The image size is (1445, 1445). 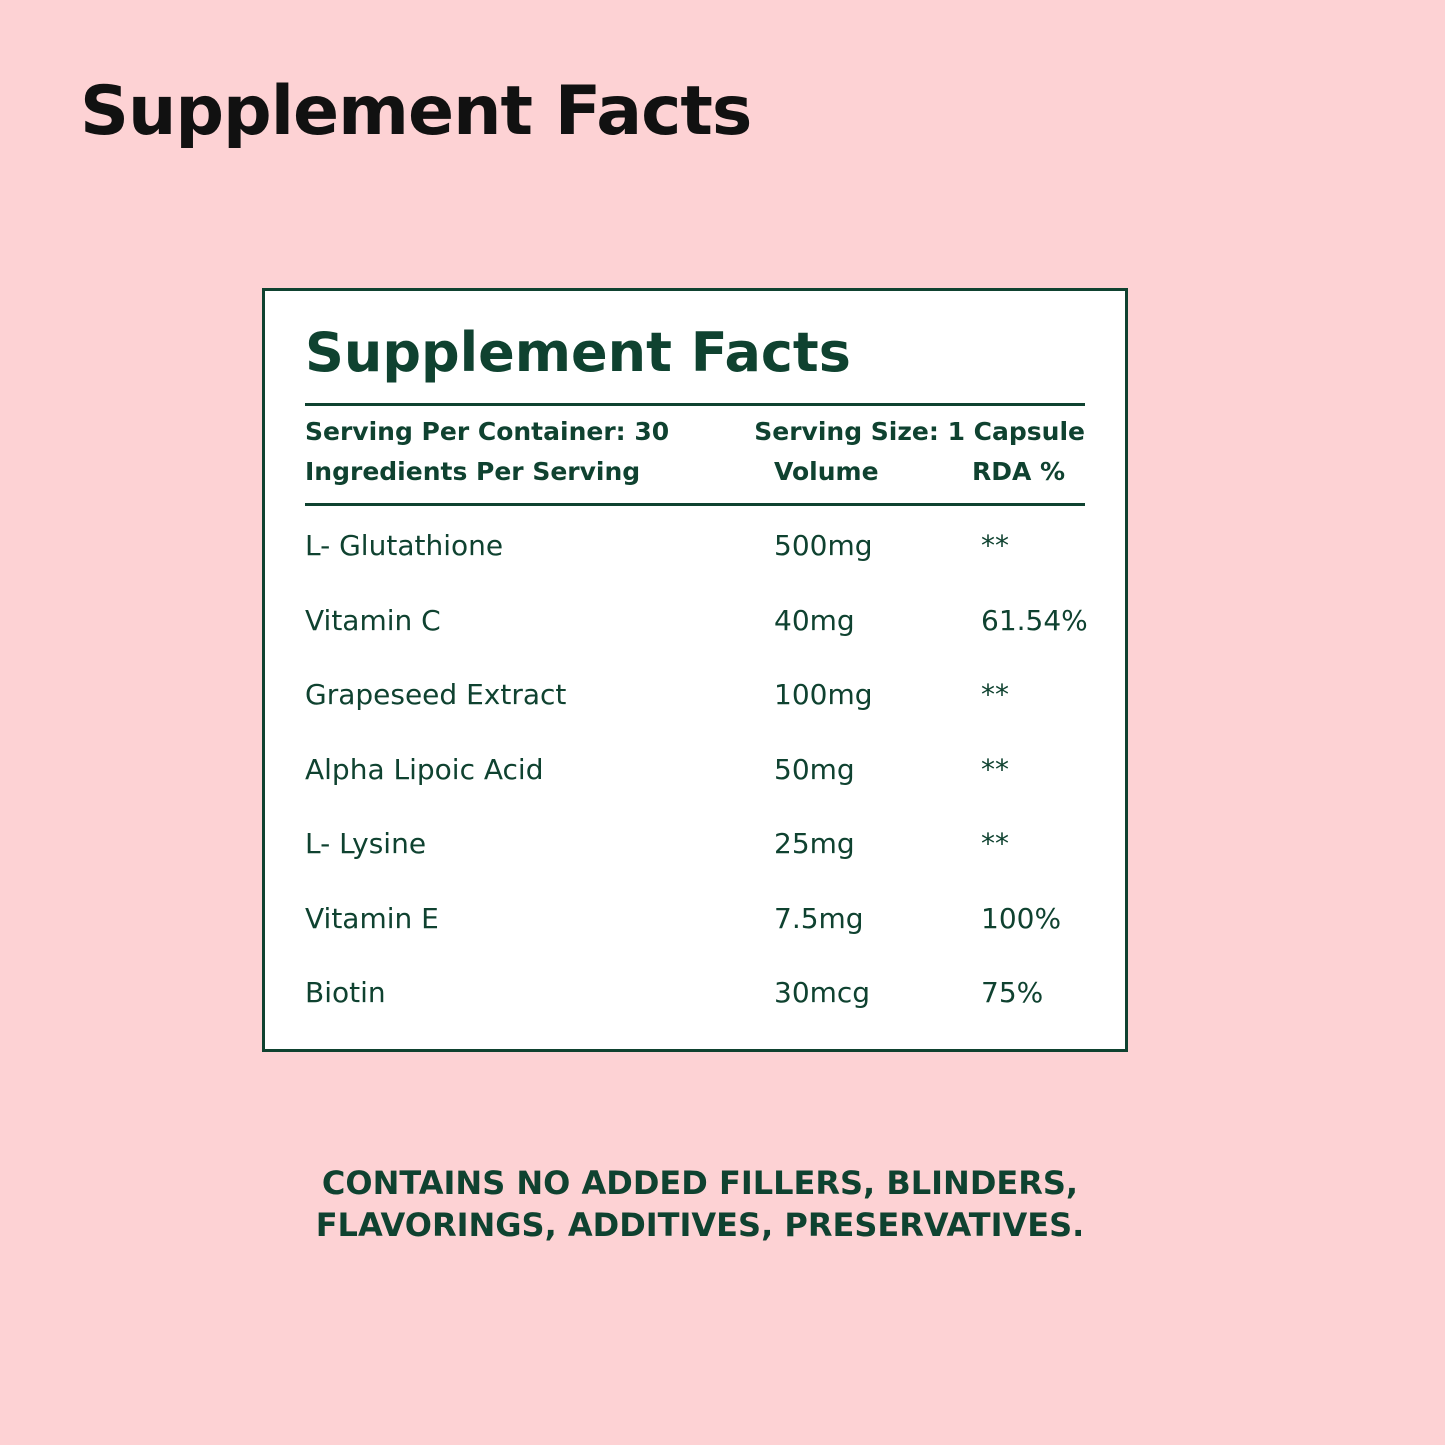 What do you see at coordinates (814, 769) in the screenshot?
I see `ingredient-volume: 50mg` at bounding box center [814, 769].